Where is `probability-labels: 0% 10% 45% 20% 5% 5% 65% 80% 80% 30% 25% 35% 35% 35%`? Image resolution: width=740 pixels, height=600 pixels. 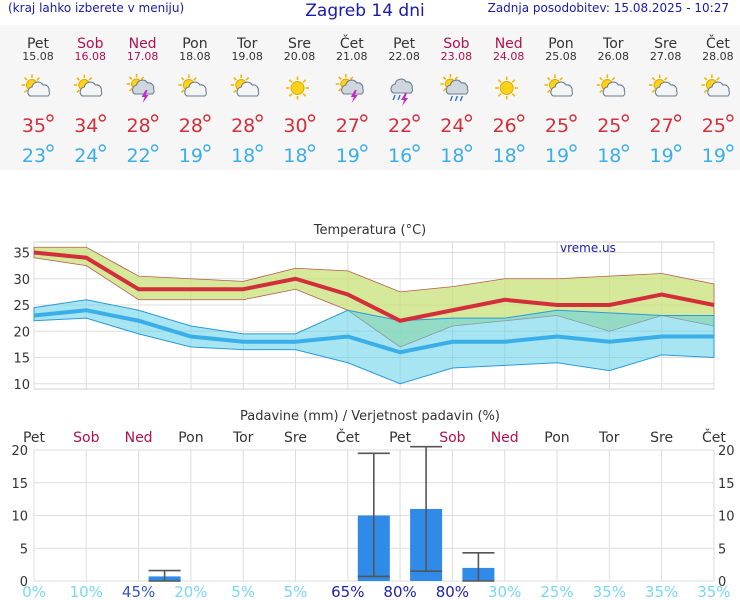 probability-labels: 0% 10% 45% 20% 5% 5% 65% 80% 80% 30% 25% 35% 35% 35% is located at coordinates (376, 591).